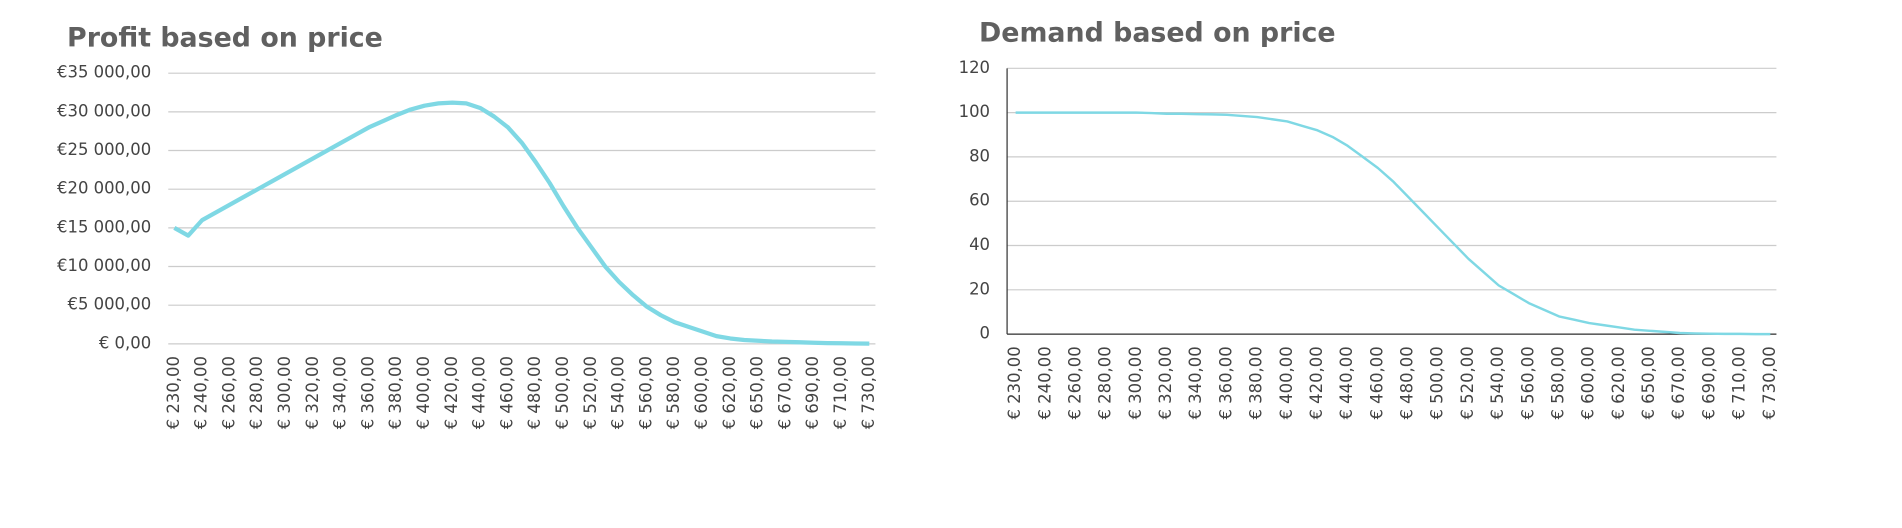 The height and width of the screenshot is (528, 1902). What do you see at coordinates (979, 200) in the screenshot?
I see `y-tick-label: 60` at bounding box center [979, 200].